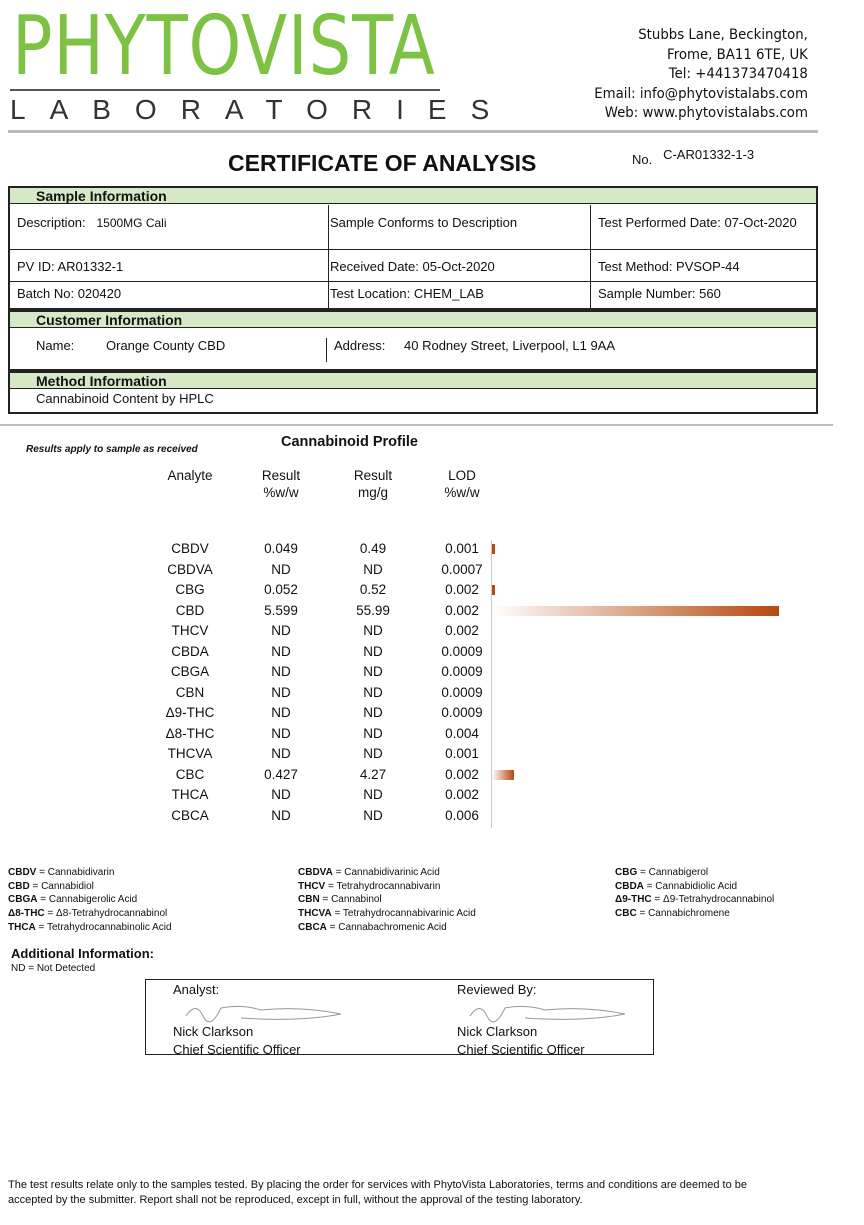 The height and width of the screenshot is (1225, 864). What do you see at coordinates (53, 968) in the screenshot?
I see `additional-value: ND = Not Detected` at bounding box center [53, 968].